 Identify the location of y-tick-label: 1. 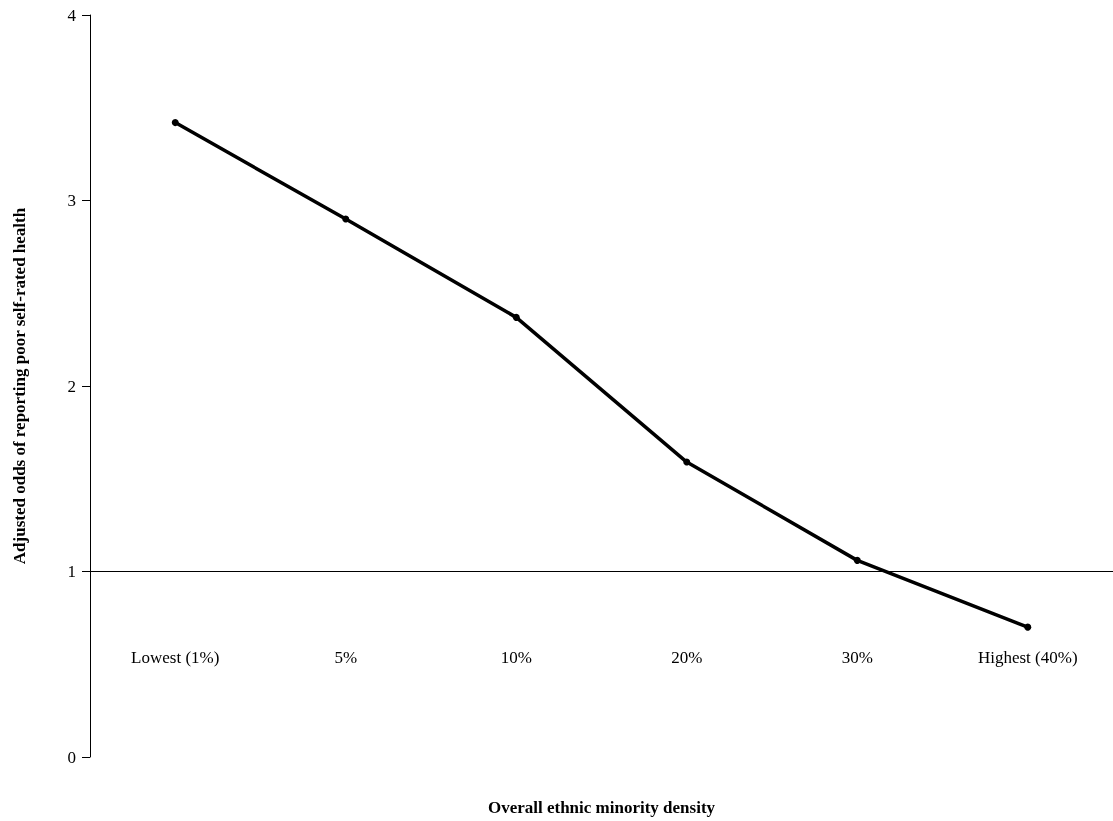
(71, 571).